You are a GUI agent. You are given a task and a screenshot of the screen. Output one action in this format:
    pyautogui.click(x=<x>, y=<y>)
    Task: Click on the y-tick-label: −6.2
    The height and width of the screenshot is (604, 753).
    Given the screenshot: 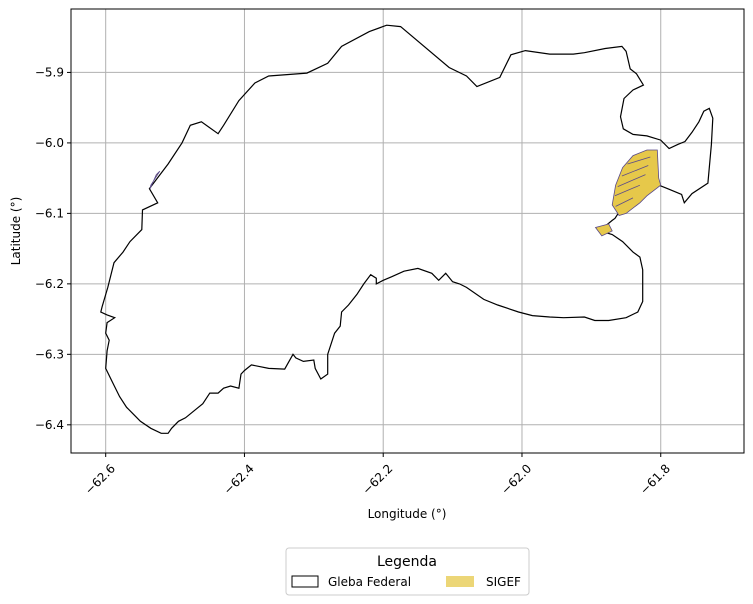 What is the action you would take?
    pyautogui.click(x=49, y=284)
    